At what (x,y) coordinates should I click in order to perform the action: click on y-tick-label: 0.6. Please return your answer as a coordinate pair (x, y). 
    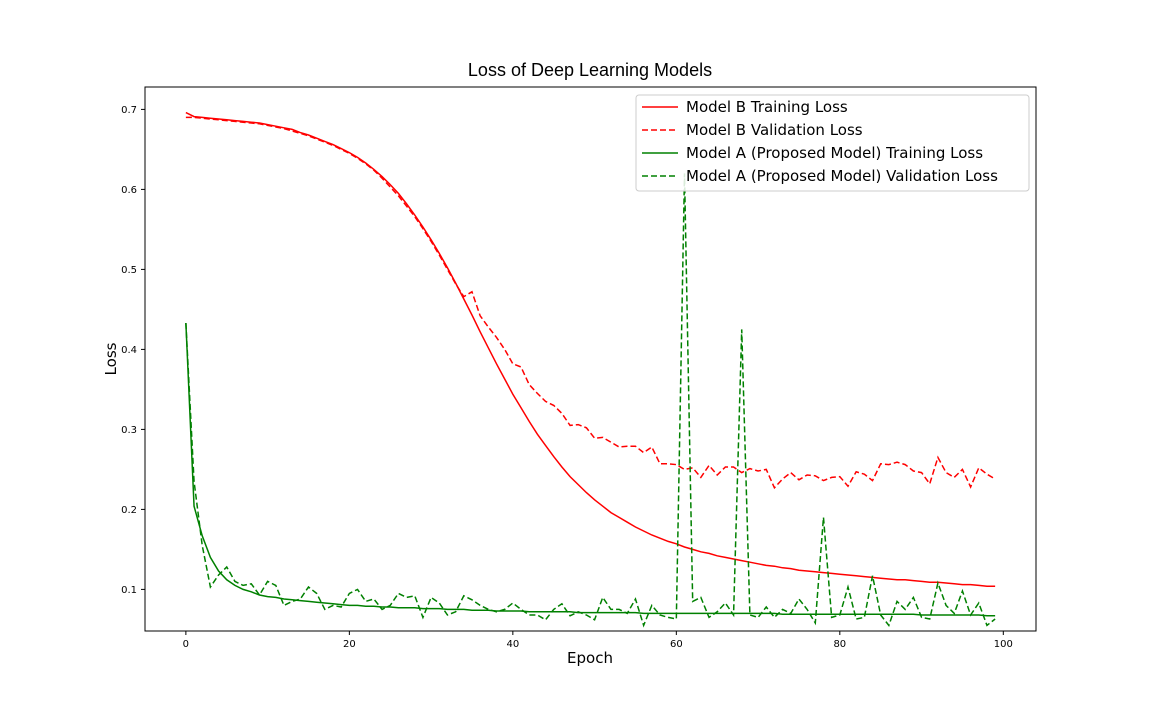
    Looking at the image, I should click on (129, 190).